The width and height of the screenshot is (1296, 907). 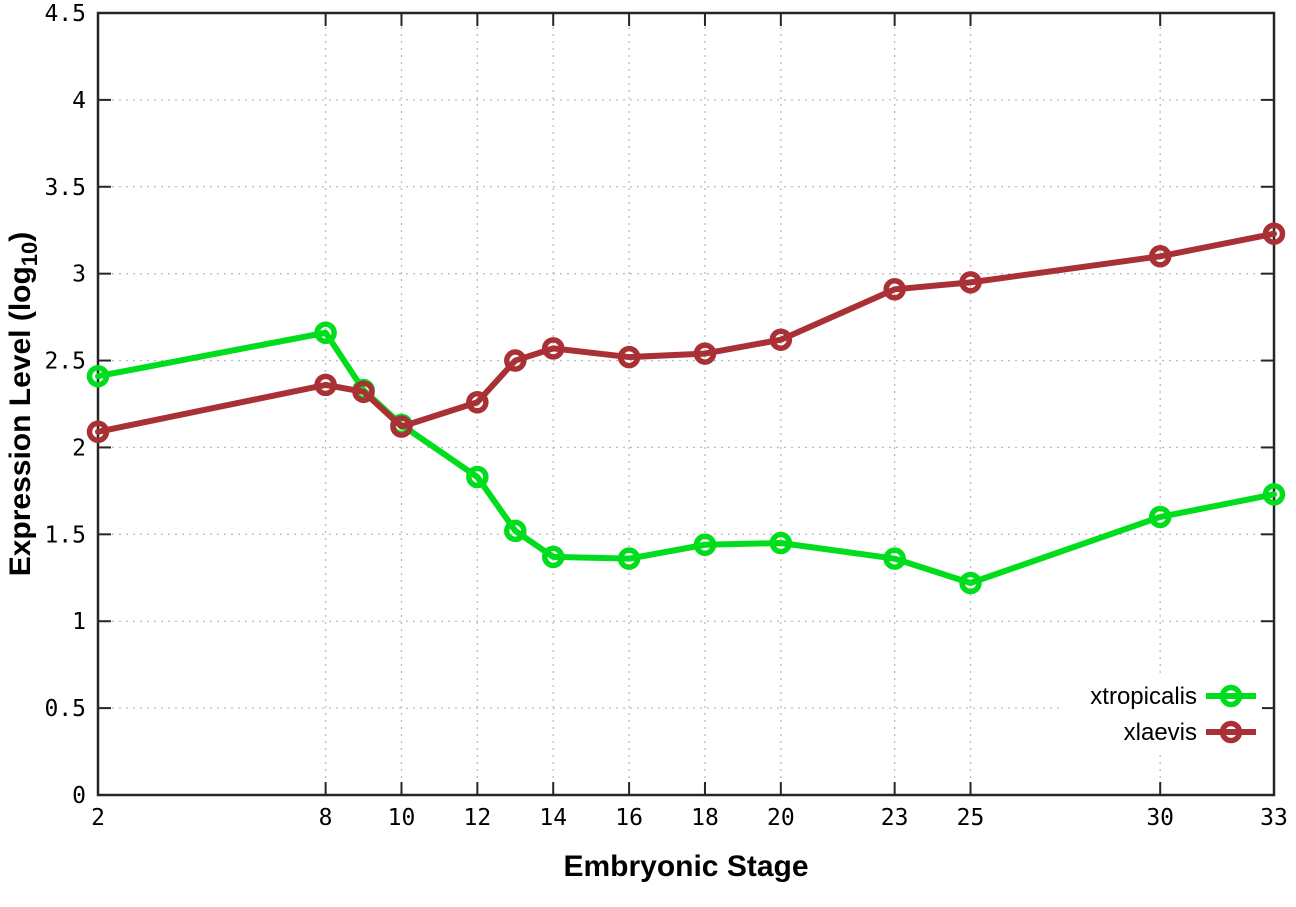 I want to click on x-tick-label: 8, so click(x=326, y=818).